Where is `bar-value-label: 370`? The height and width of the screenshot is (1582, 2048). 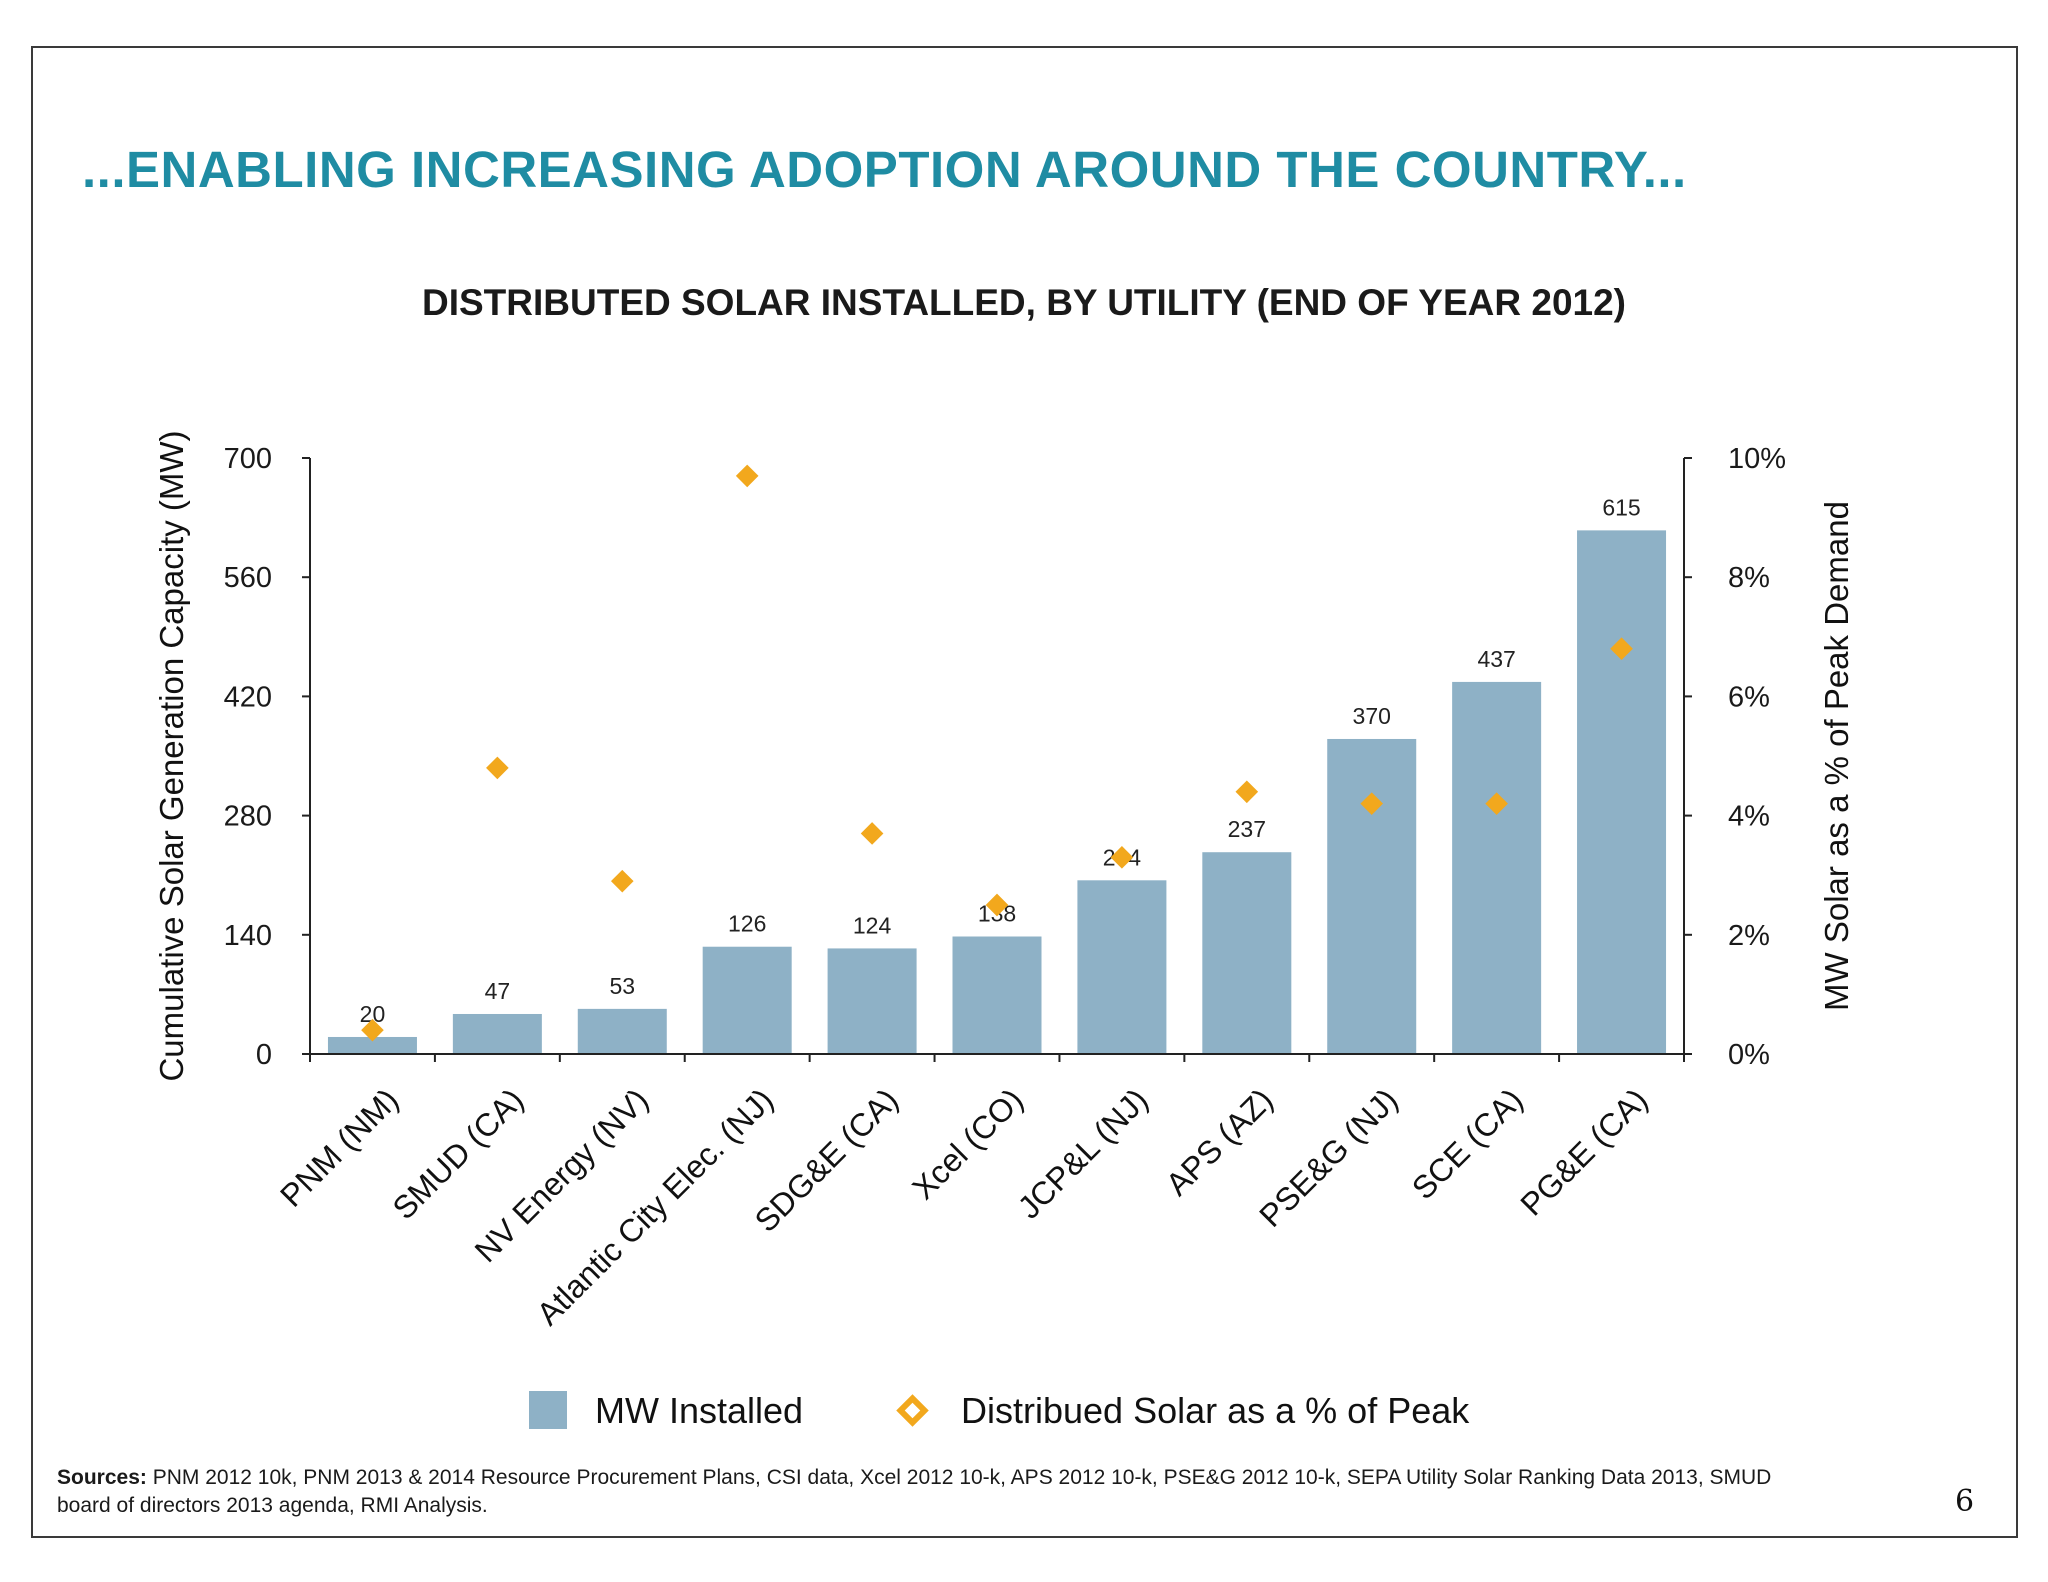 bar-value-label: 370 is located at coordinates (1372, 716).